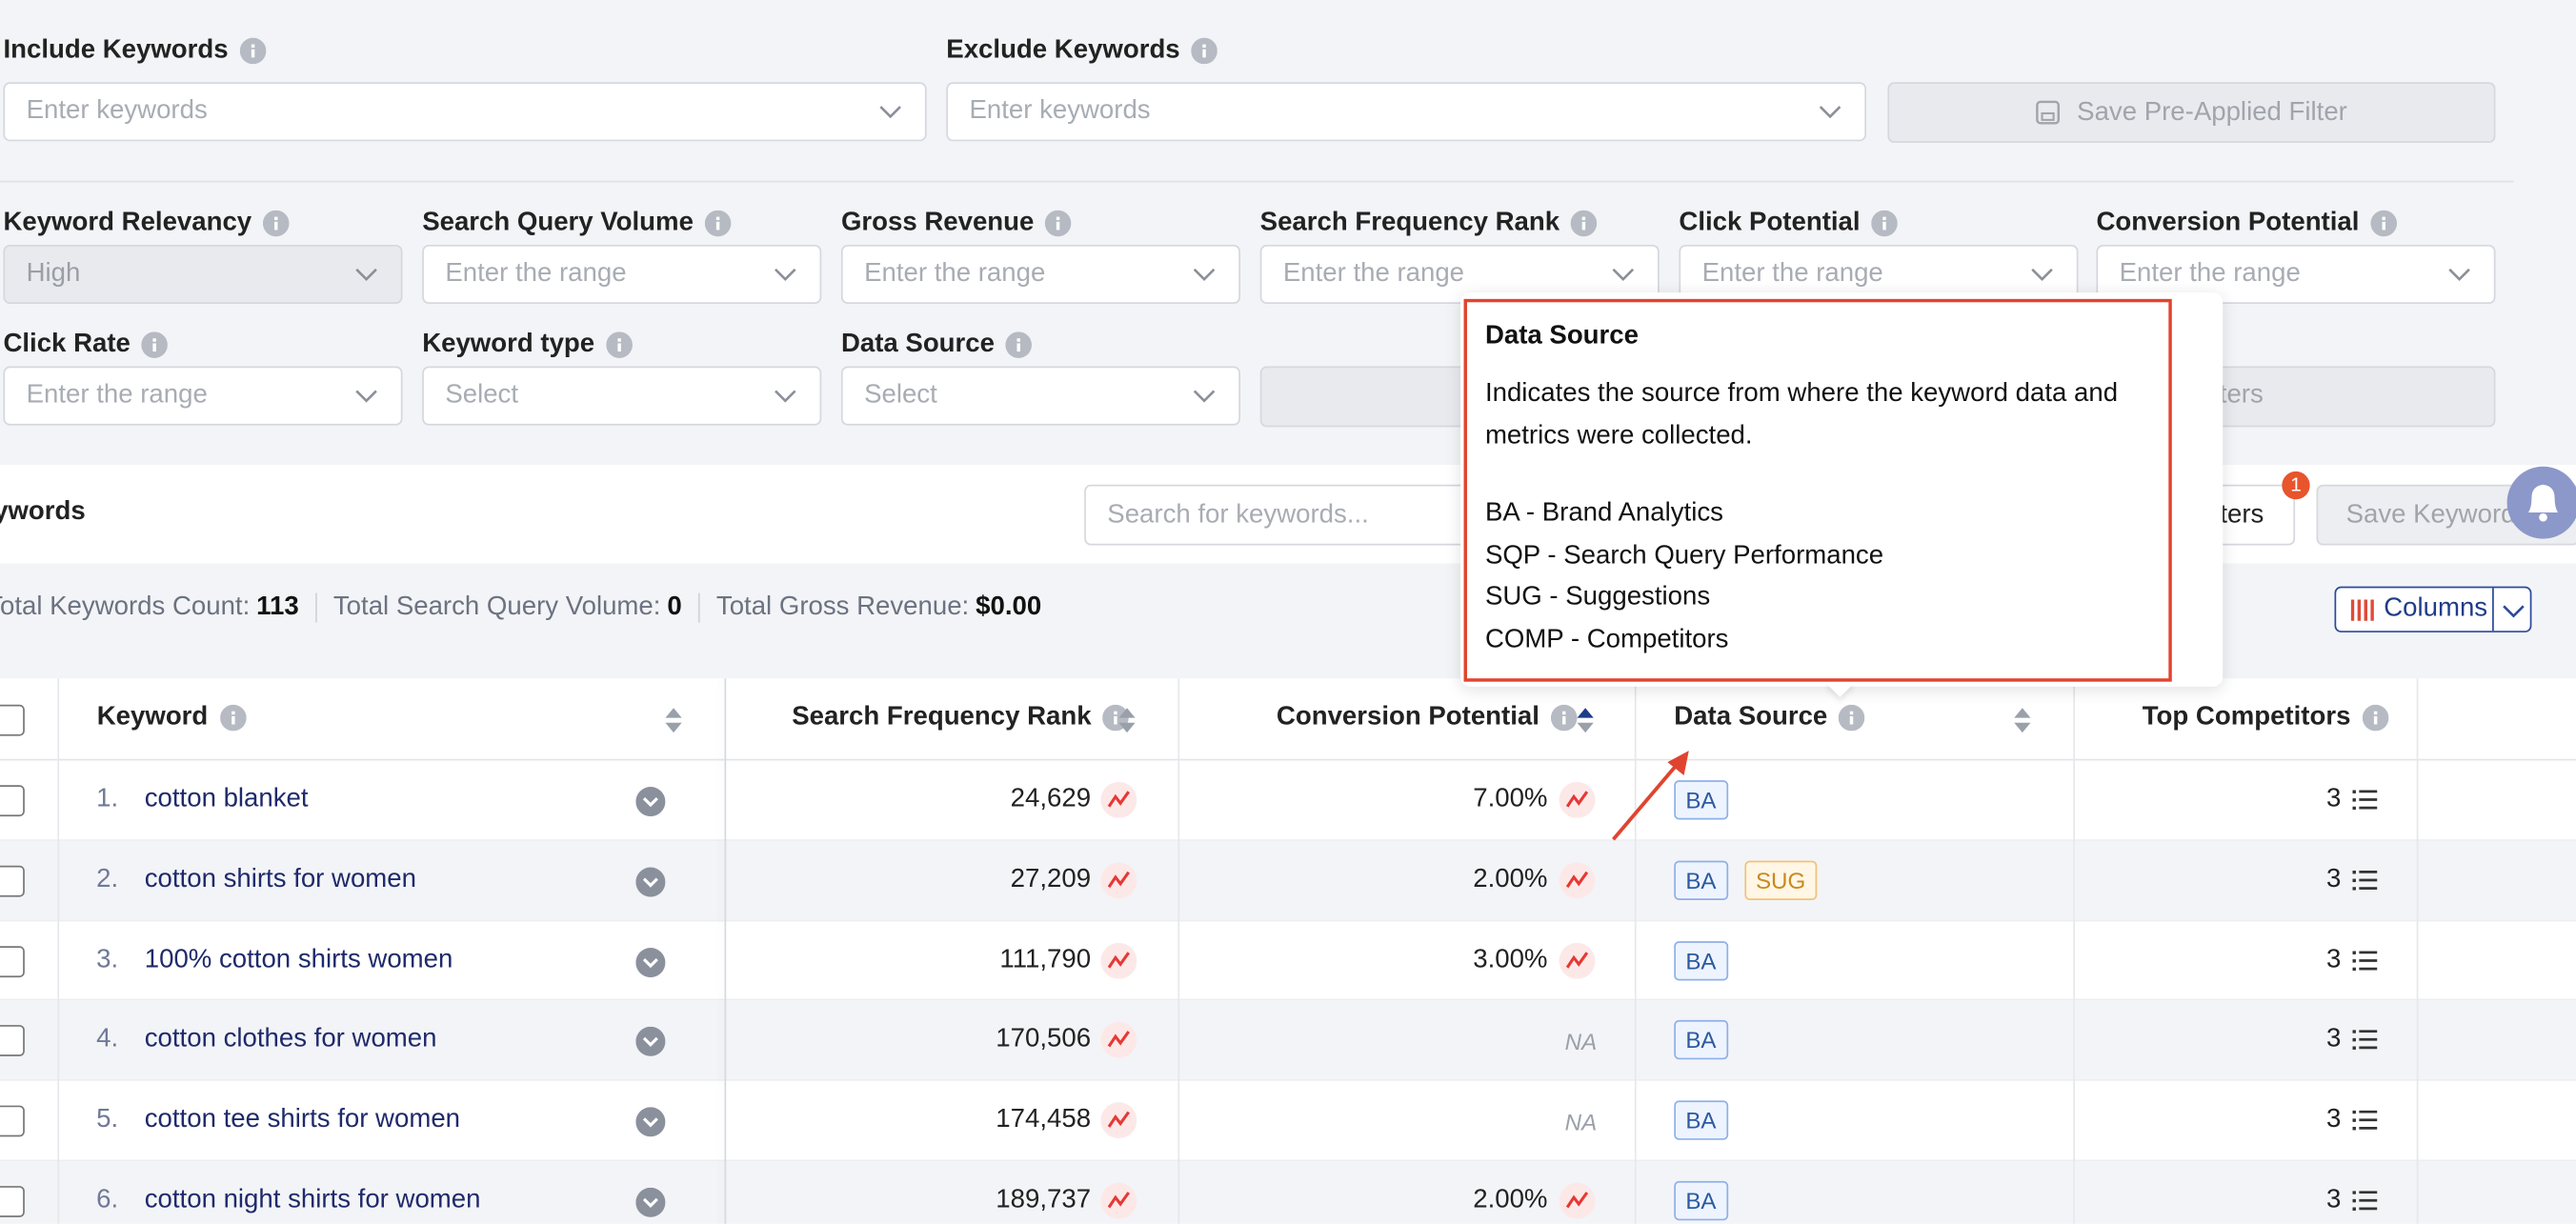  I want to click on save-filter-button: Save Pre-Applied Filter, so click(2191, 113).